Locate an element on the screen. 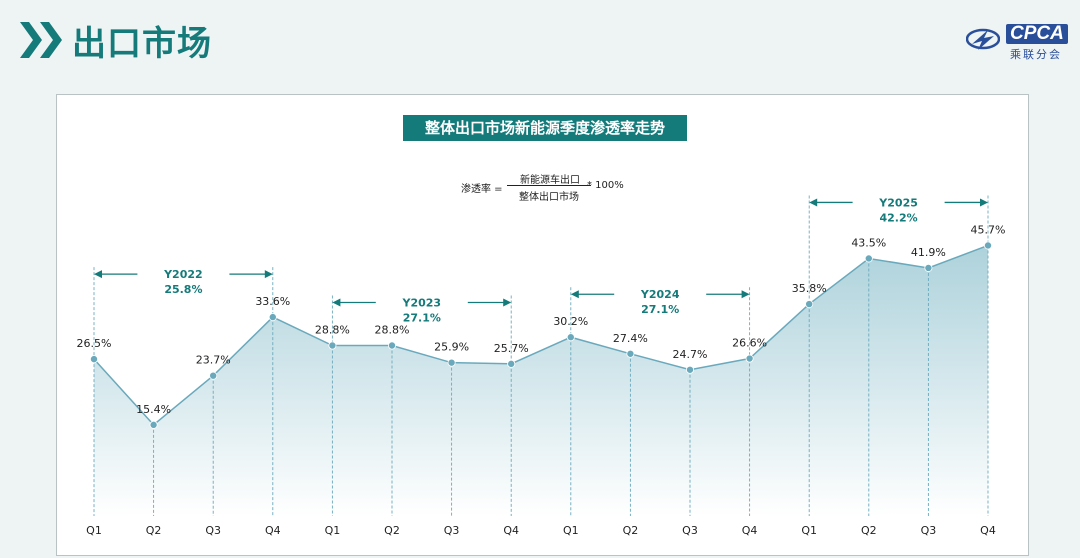  x-tick-label-4: Q4 is located at coordinates (273, 530).